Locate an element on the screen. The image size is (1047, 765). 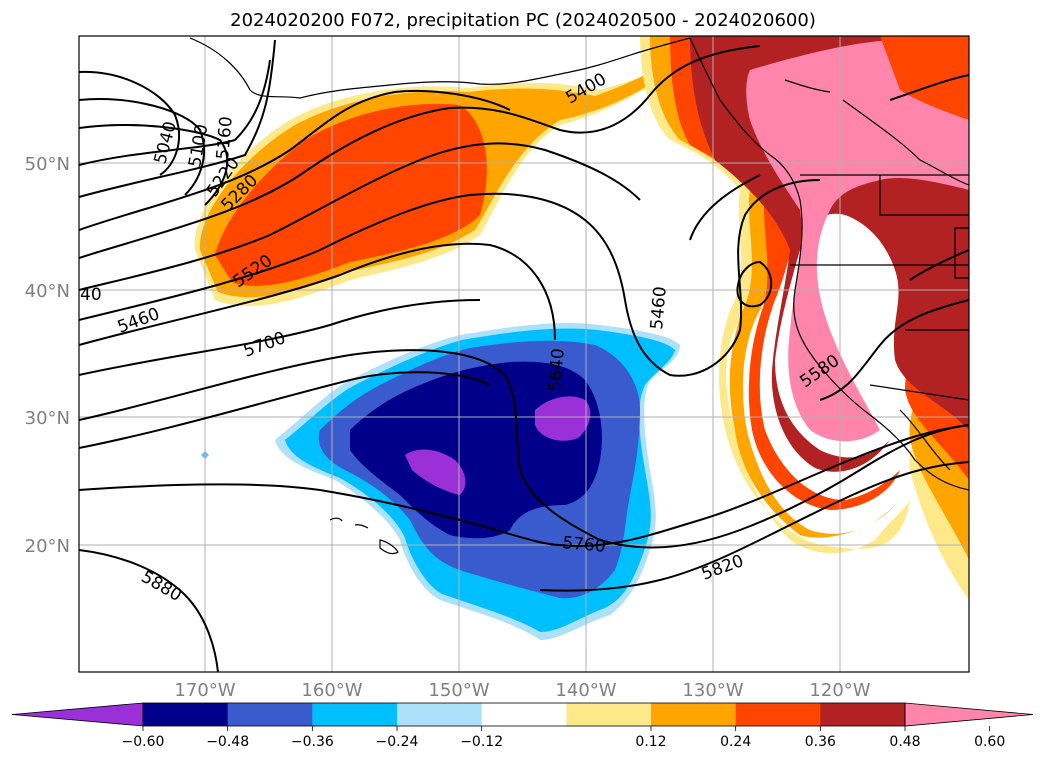
lat-label-40n: 40°N is located at coordinates (47, 291).